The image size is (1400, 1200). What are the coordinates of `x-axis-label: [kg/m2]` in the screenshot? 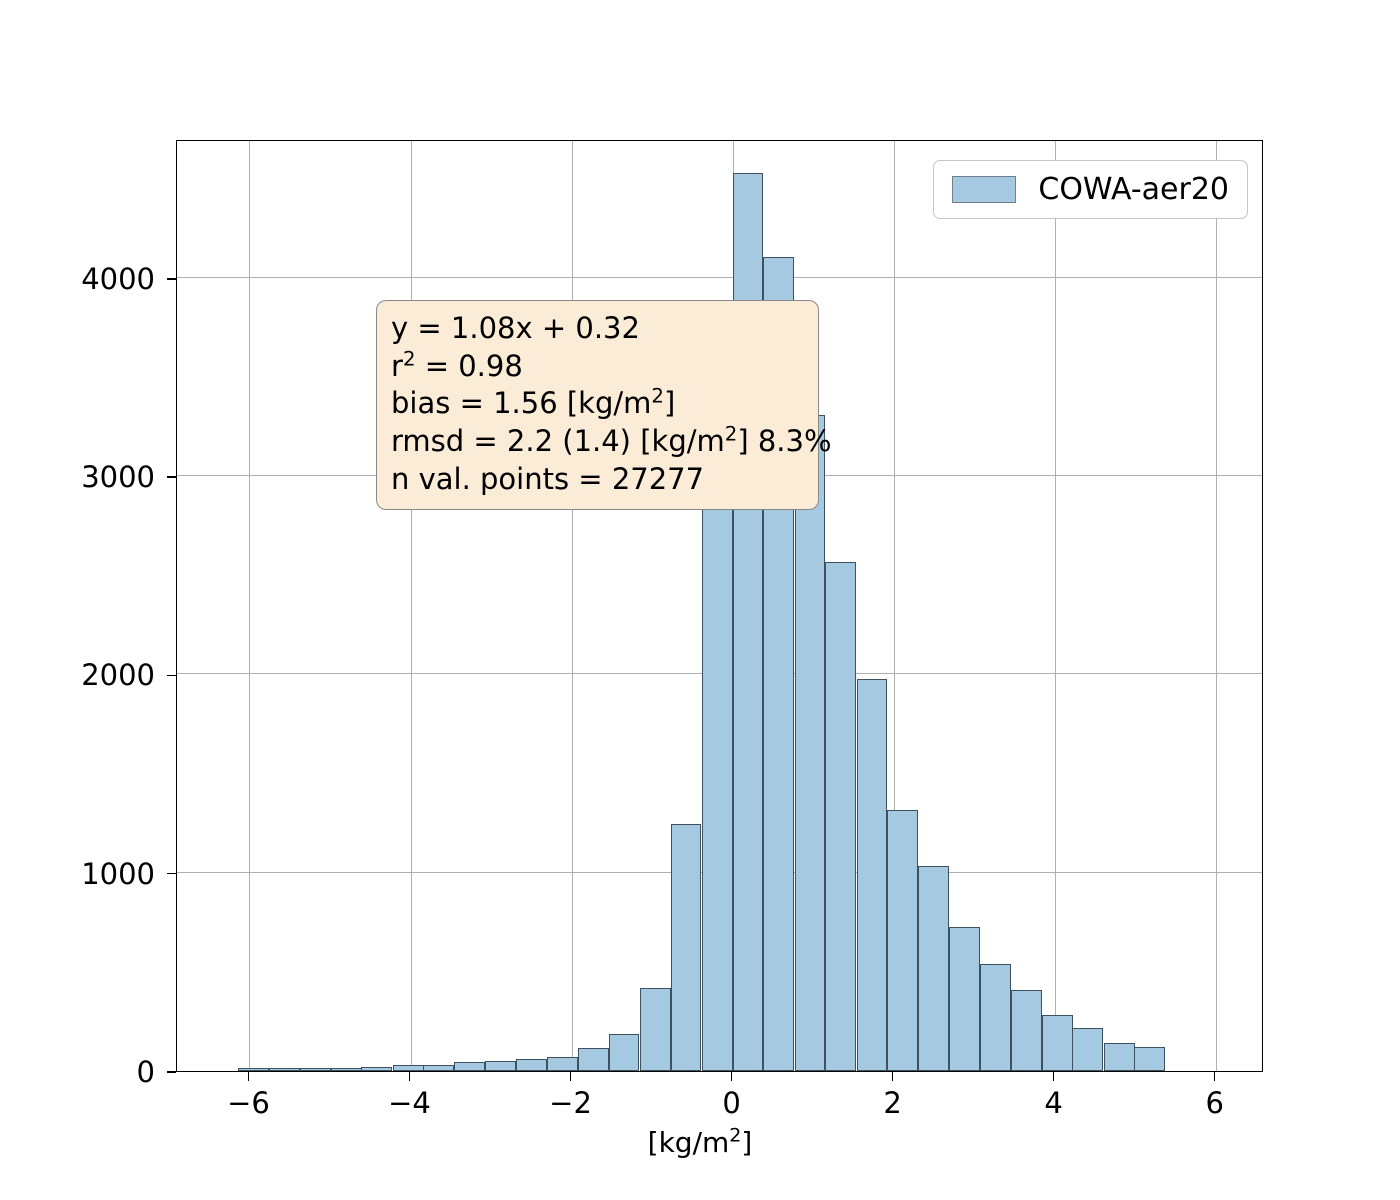 It's located at (700, 1141).